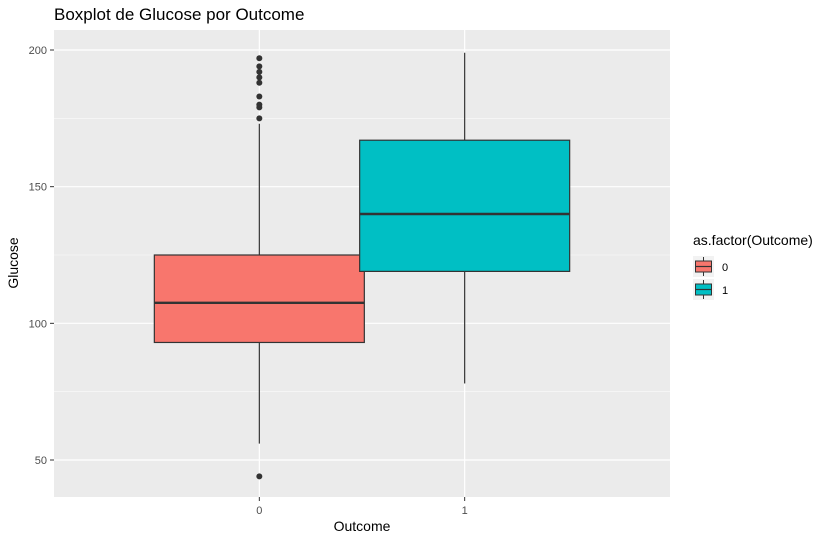 This screenshot has height=543, width=830. Describe the element at coordinates (710, 289) in the screenshot. I see `legend-item-1: 1` at that location.